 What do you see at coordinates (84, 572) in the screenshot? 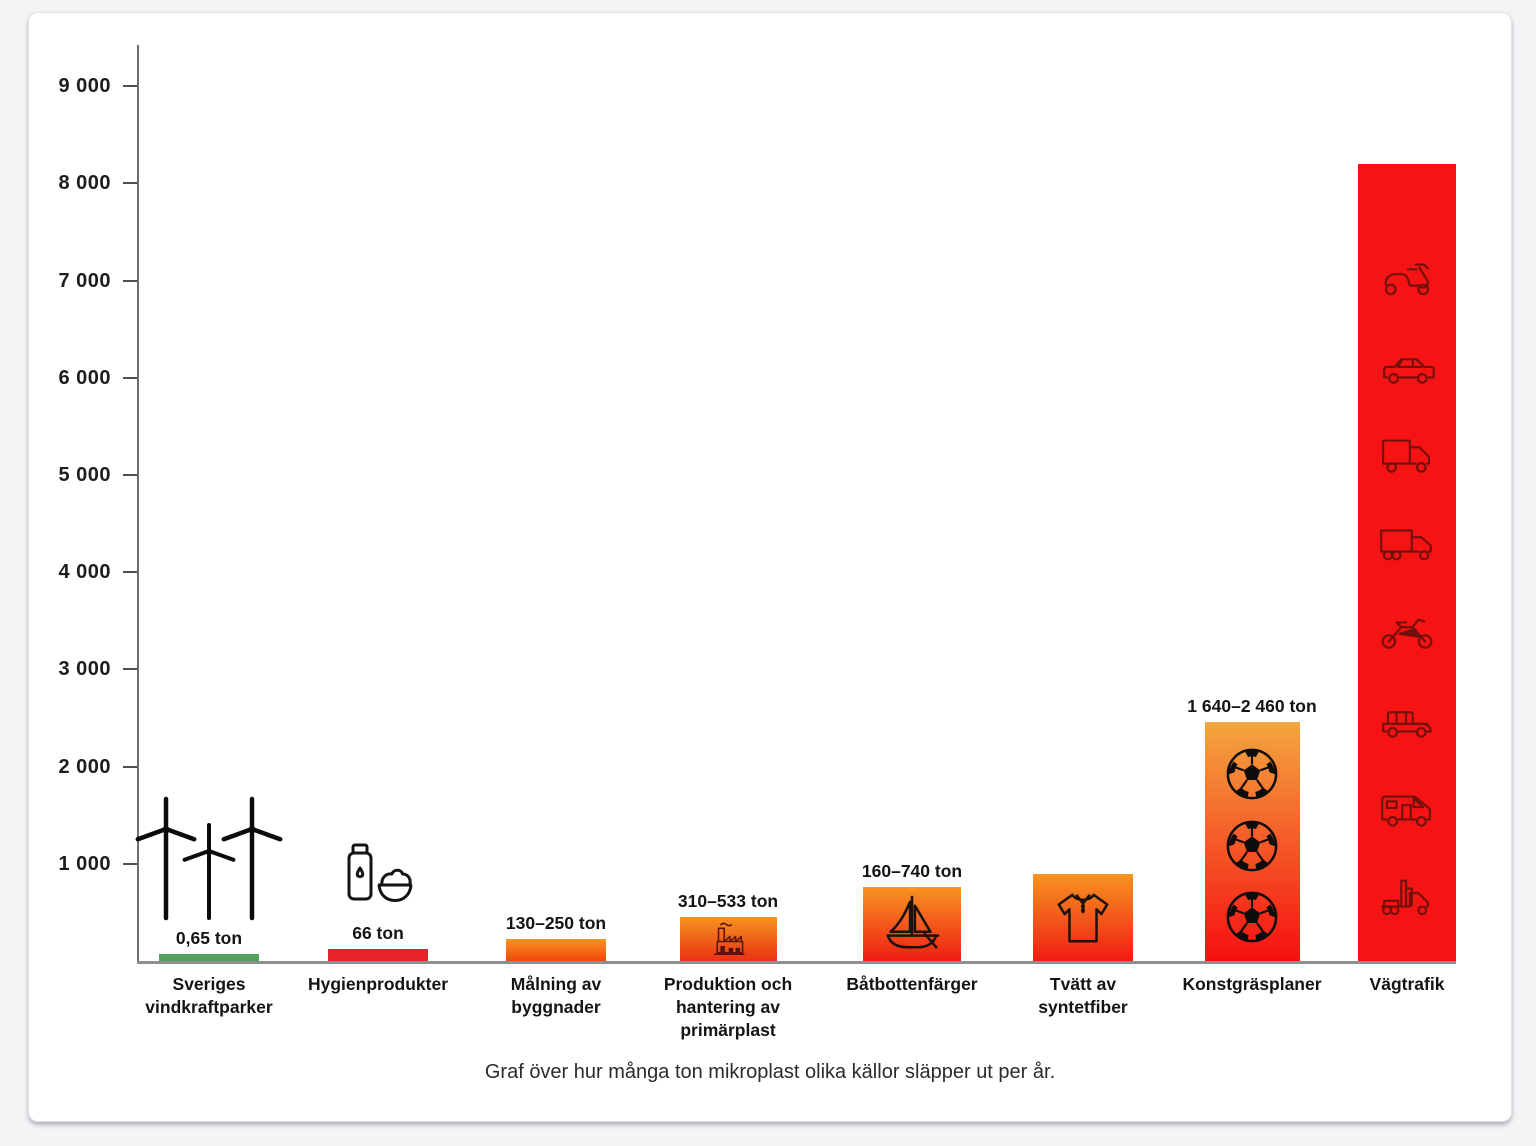
I see `y-tick-label: 4 000` at bounding box center [84, 572].